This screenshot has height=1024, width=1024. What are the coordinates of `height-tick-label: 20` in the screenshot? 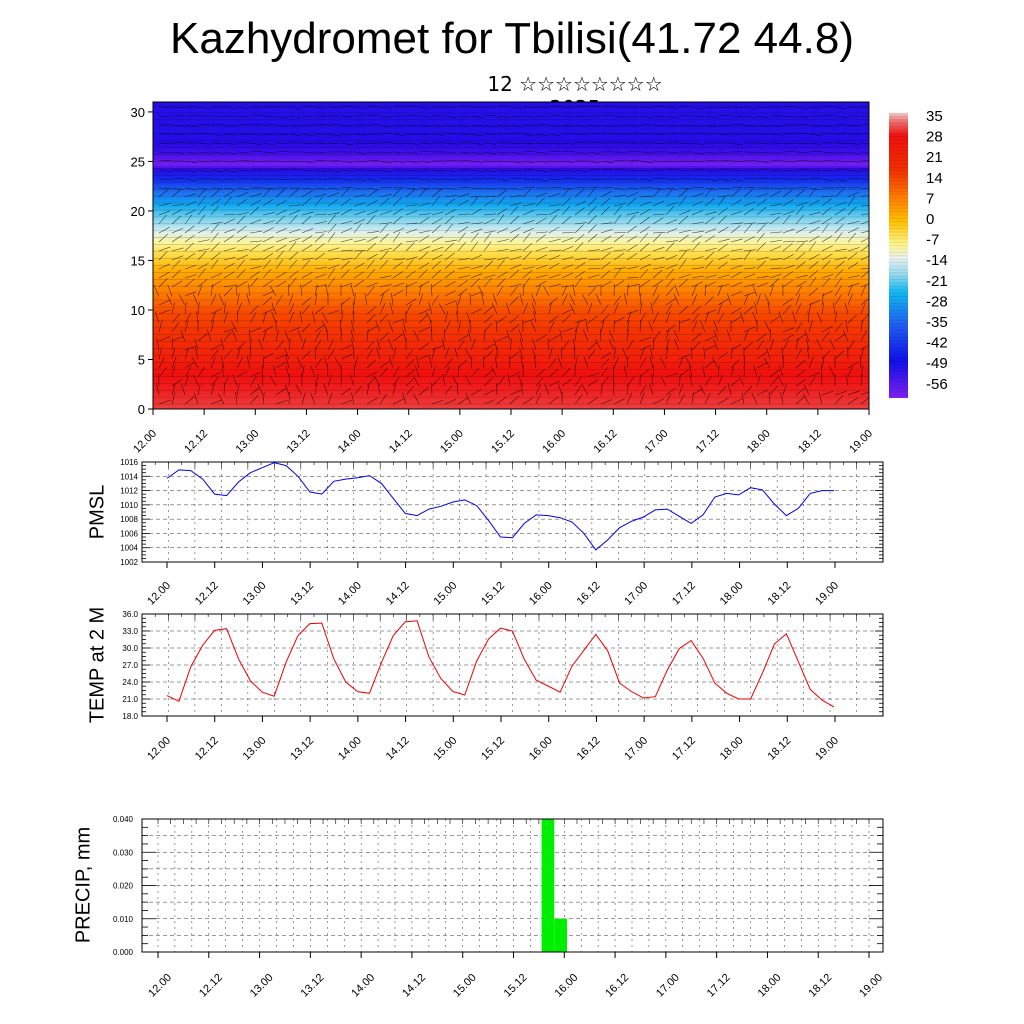 It's located at (138, 211).